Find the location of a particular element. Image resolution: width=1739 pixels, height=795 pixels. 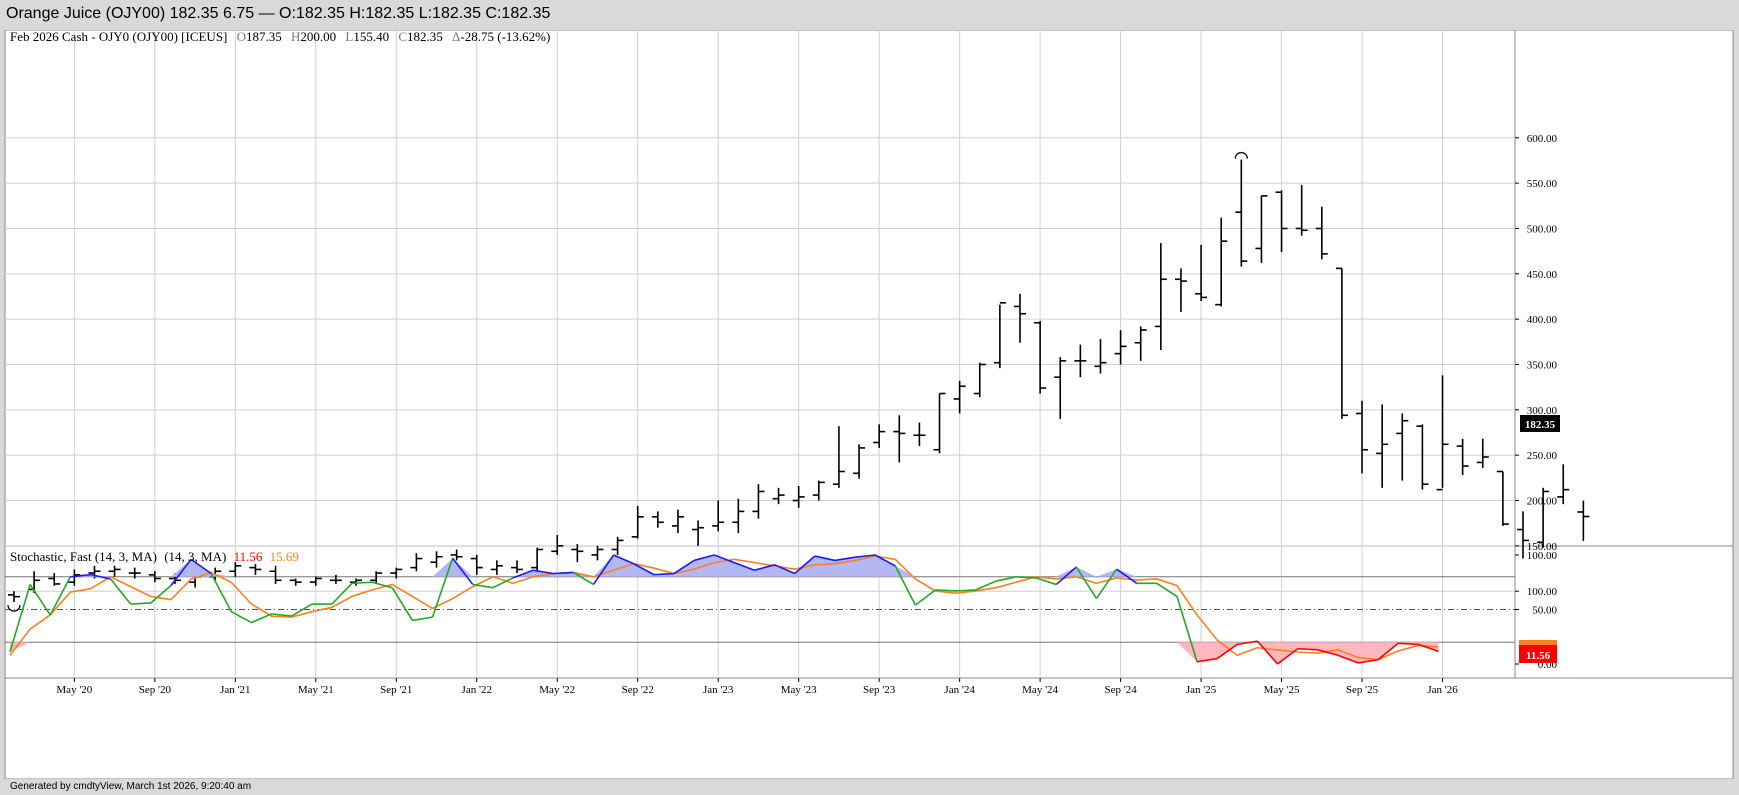

time-tick-label: Sep '21 is located at coordinates (396, 690).